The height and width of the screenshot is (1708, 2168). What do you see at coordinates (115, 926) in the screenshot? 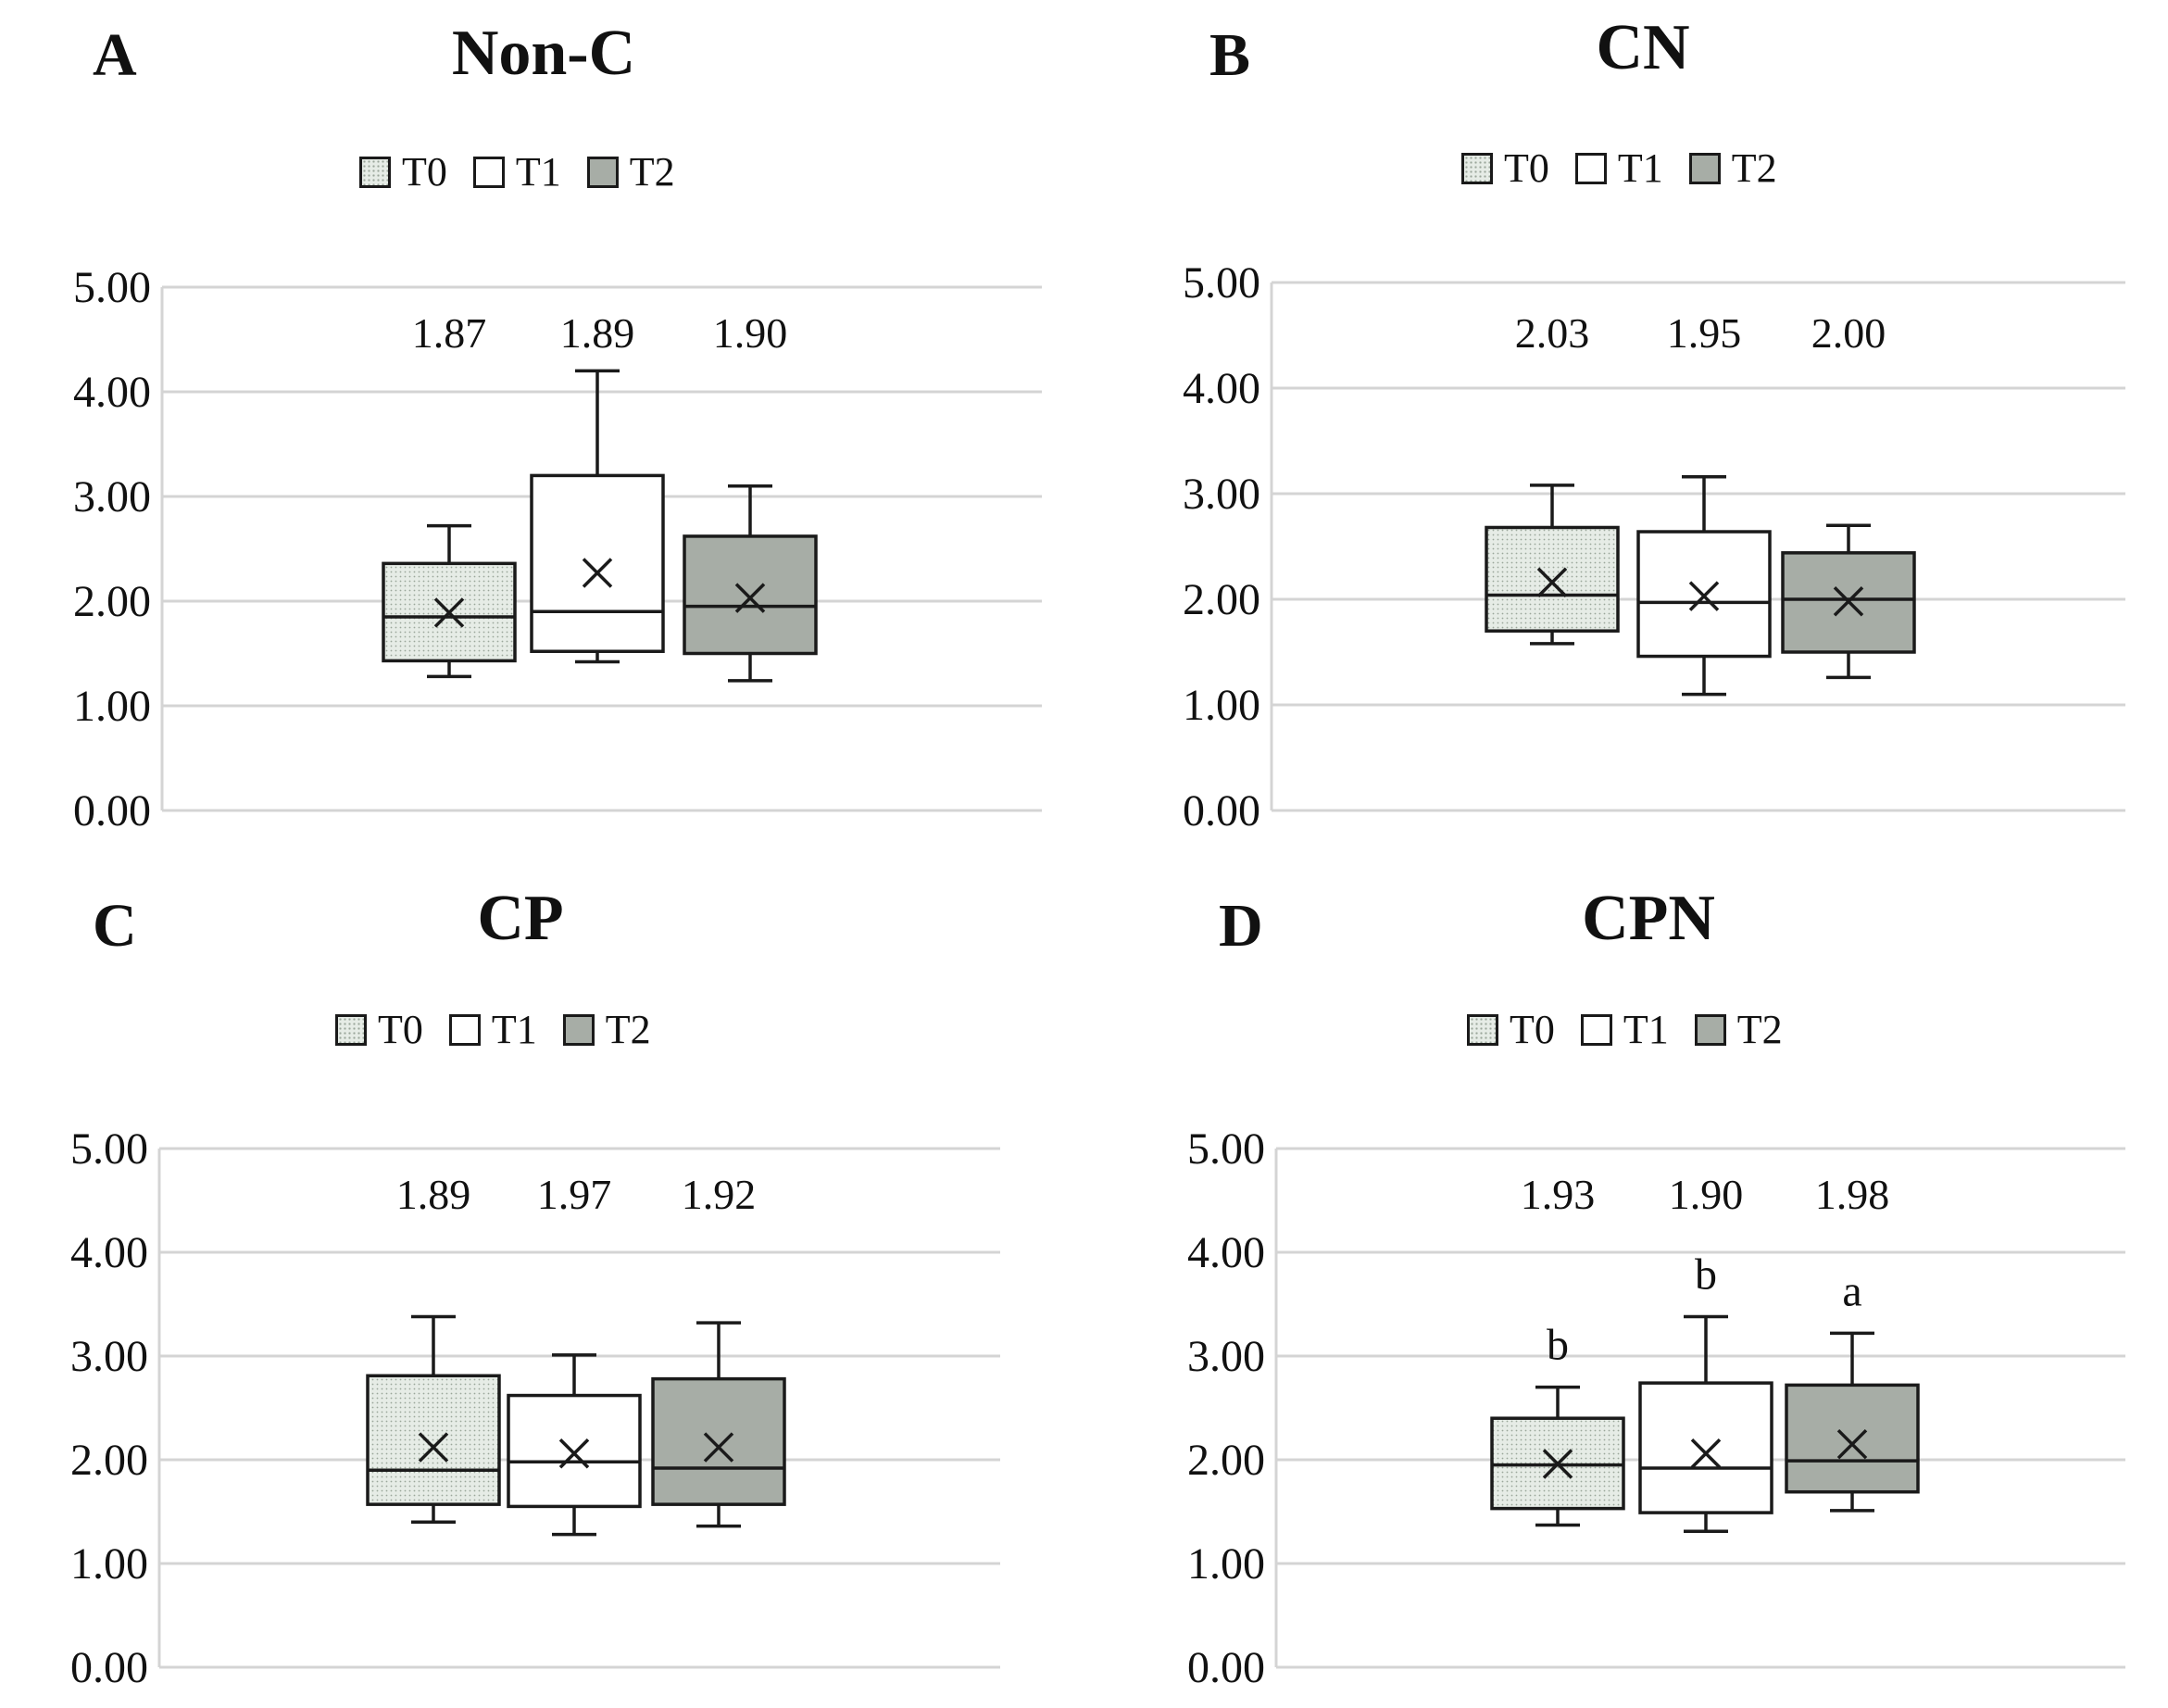
I see `panel-letter: C` at bounding box center [115, 926].